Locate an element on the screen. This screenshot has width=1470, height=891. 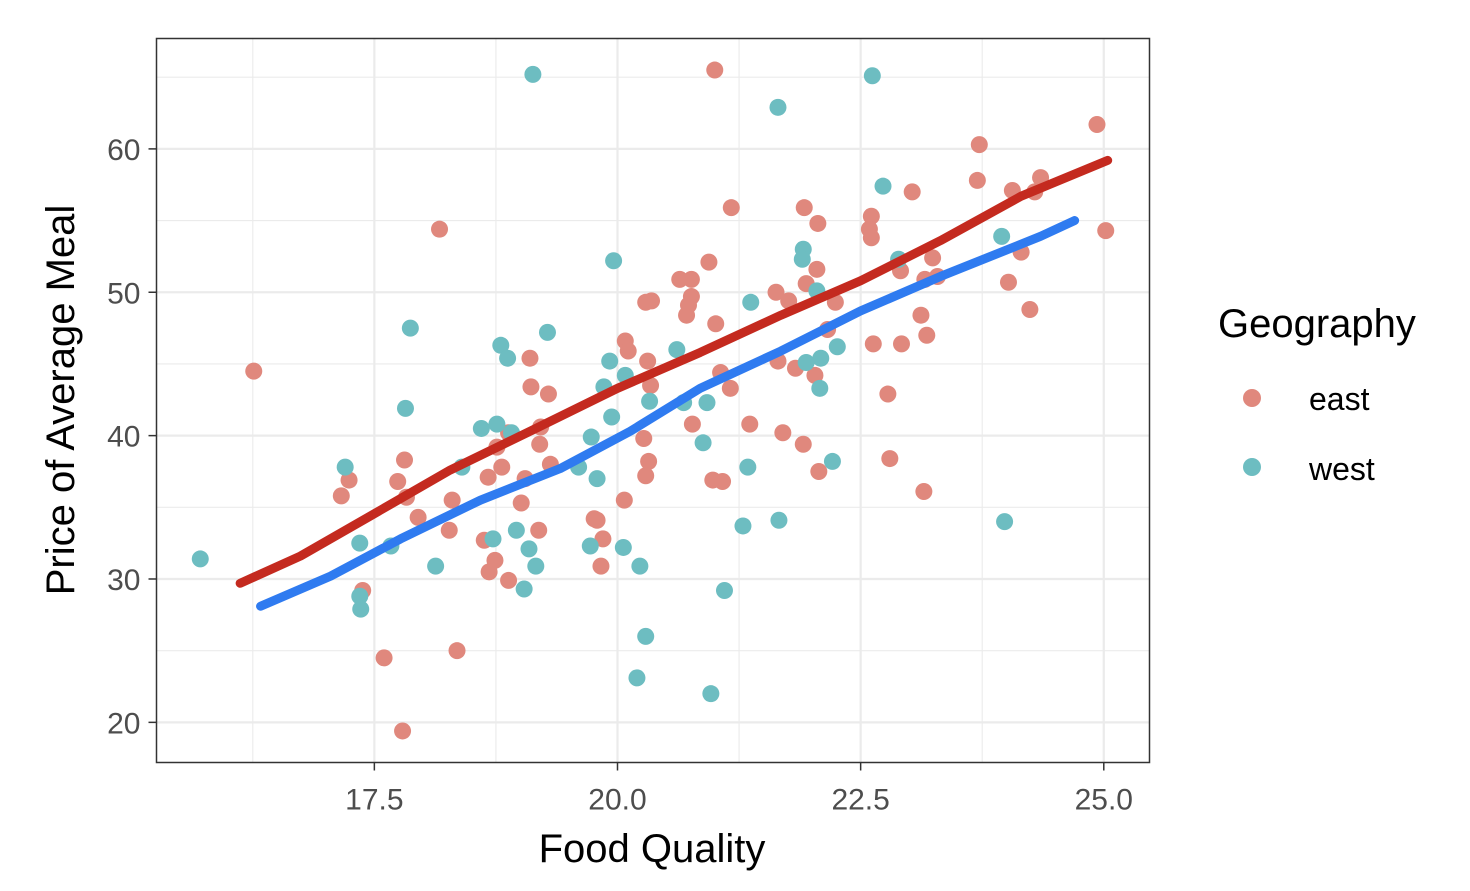
x-tick-label: 25.0 is located at coordinates (1104, 800).